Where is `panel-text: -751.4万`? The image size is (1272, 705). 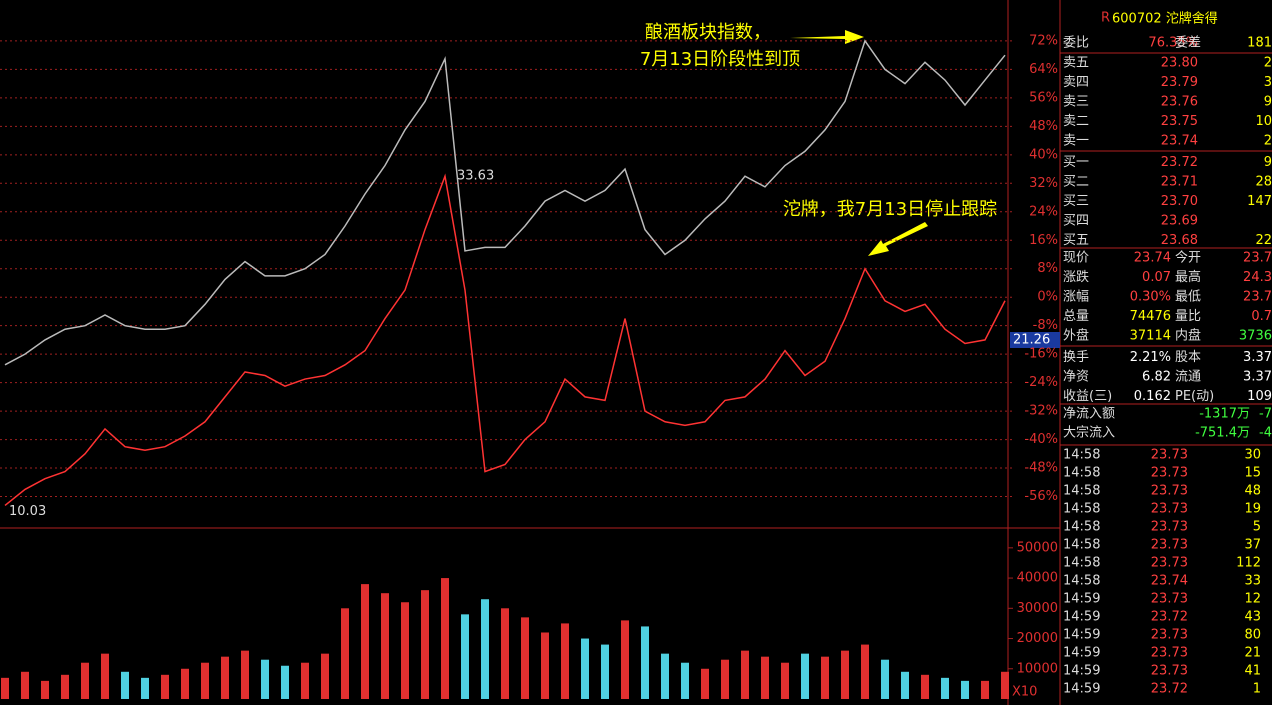 panel-text: -751.4万 is located at coordinates (1222, 433).